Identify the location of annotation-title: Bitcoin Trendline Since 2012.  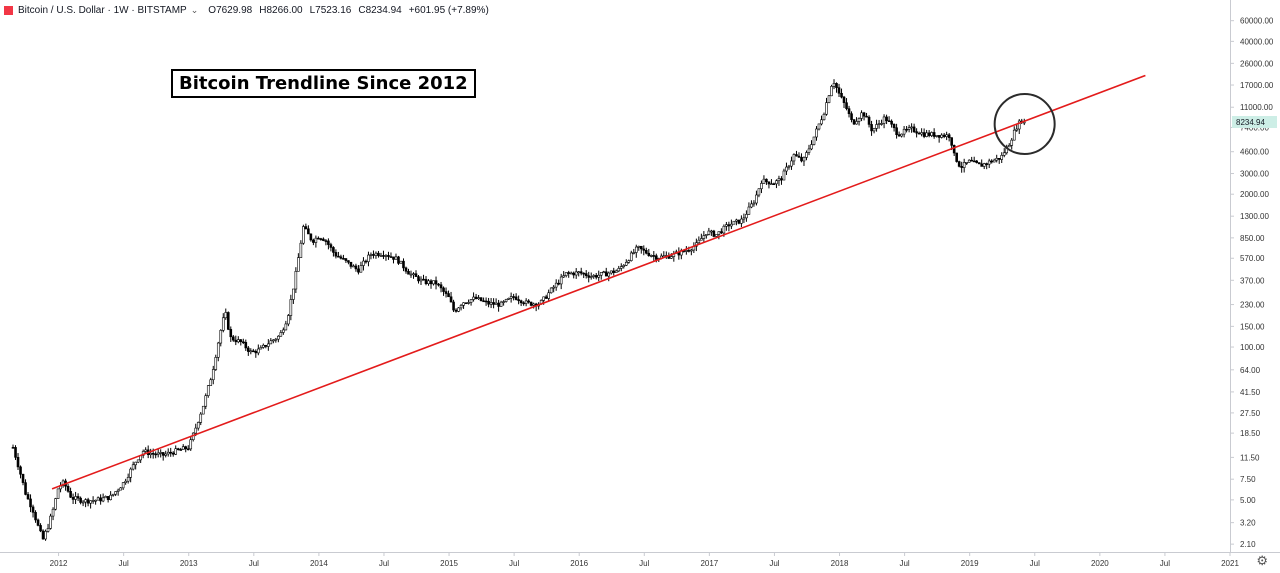
(323, 83).